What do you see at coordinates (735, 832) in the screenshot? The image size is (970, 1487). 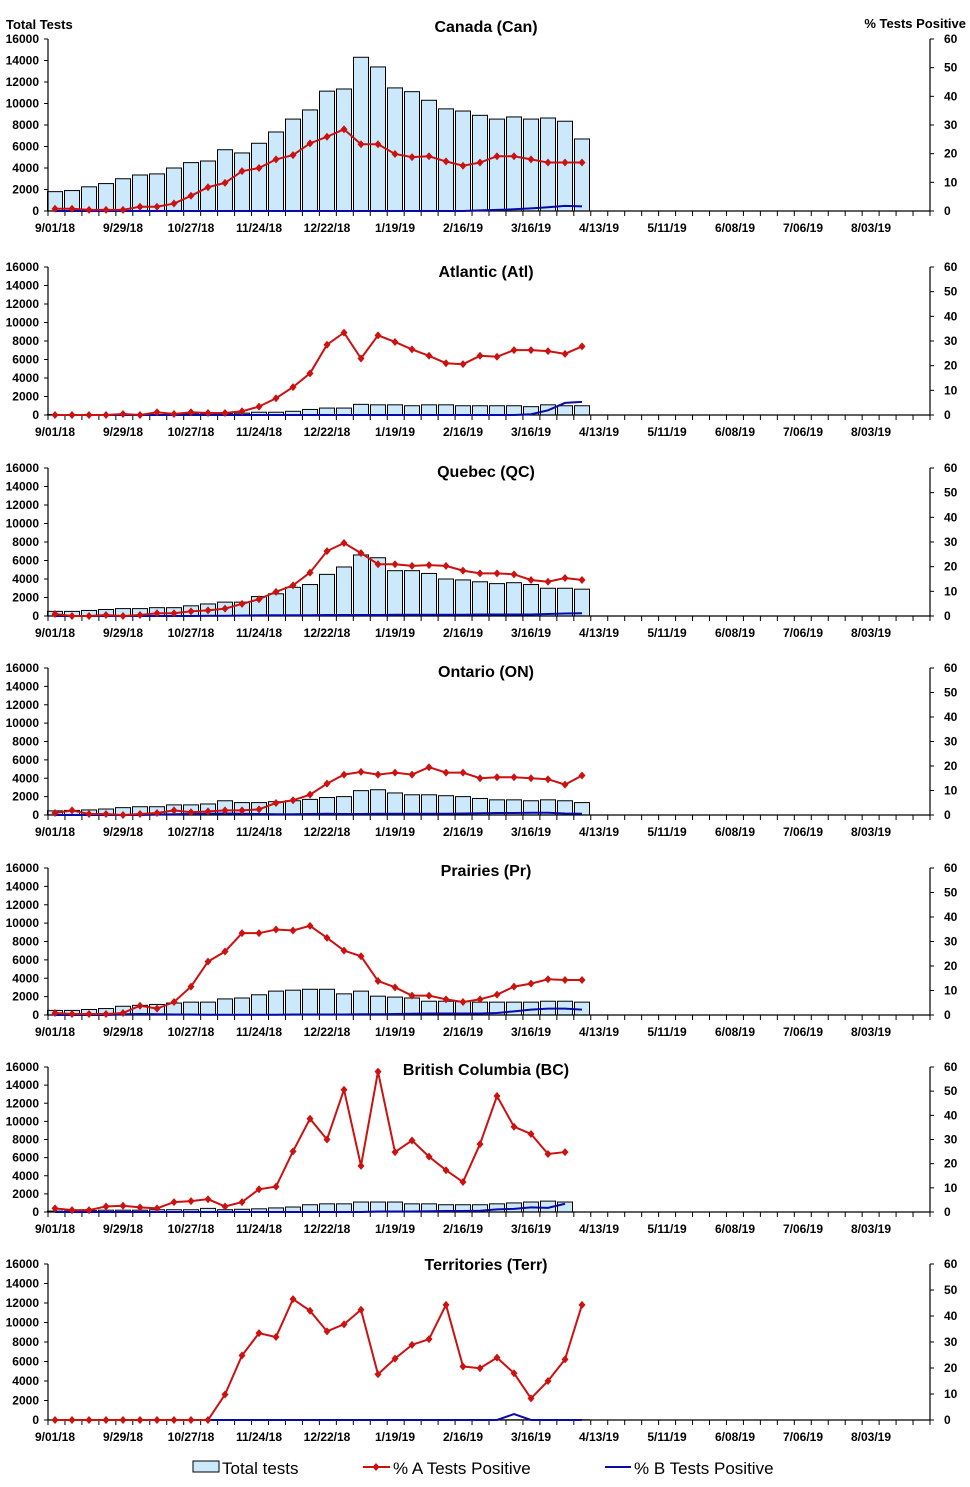 I see `x-tick-label: 6/08/19` at bounding box center [735, 832].